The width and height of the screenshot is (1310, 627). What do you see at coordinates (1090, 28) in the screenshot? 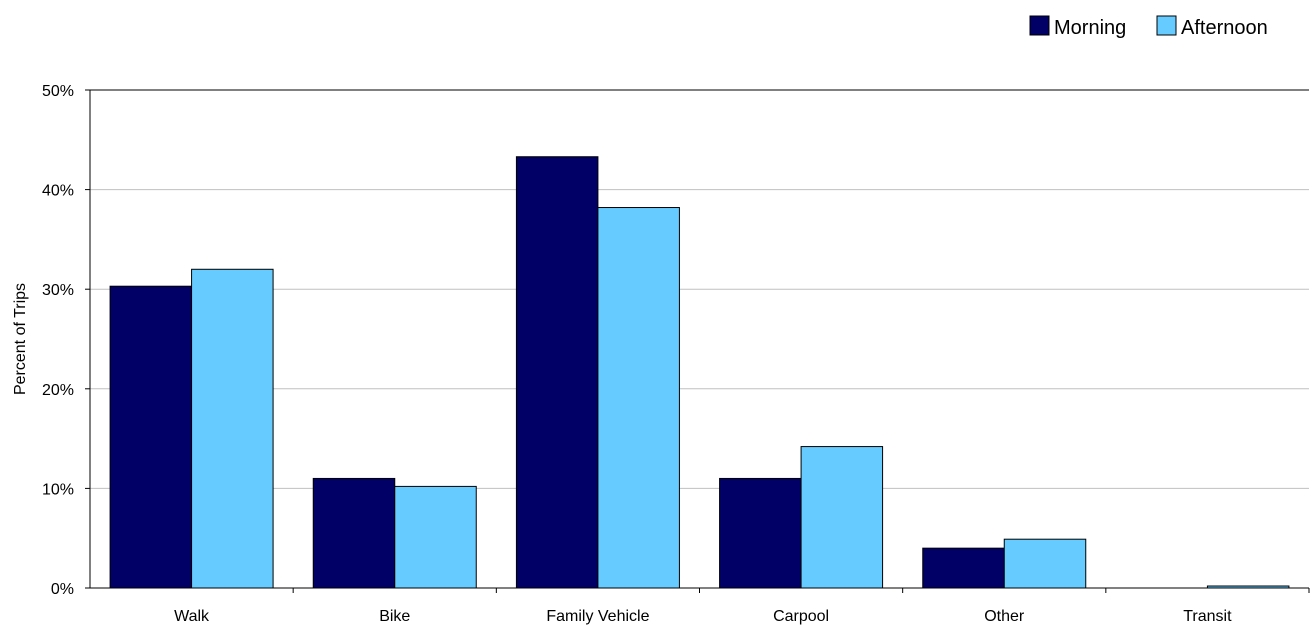
I see `legend-label-morning: Morning` at bounding box center [1090, 28].